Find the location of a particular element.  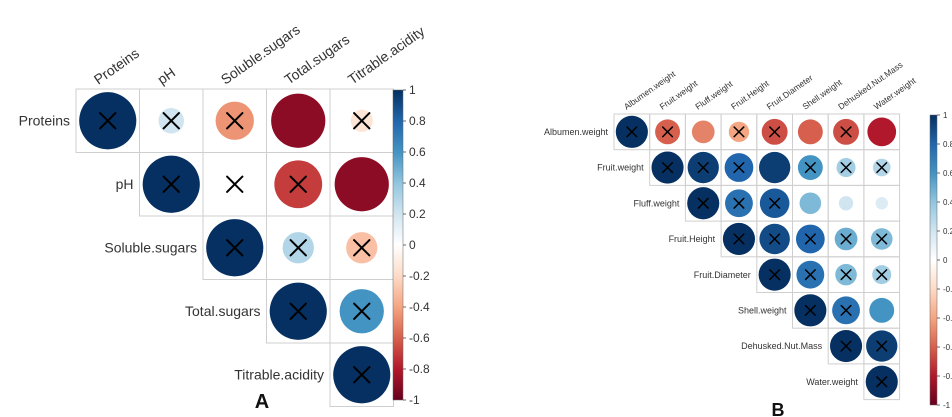

column-label: Dehusked.Nut.Mass is located at coordinates (870, 86).